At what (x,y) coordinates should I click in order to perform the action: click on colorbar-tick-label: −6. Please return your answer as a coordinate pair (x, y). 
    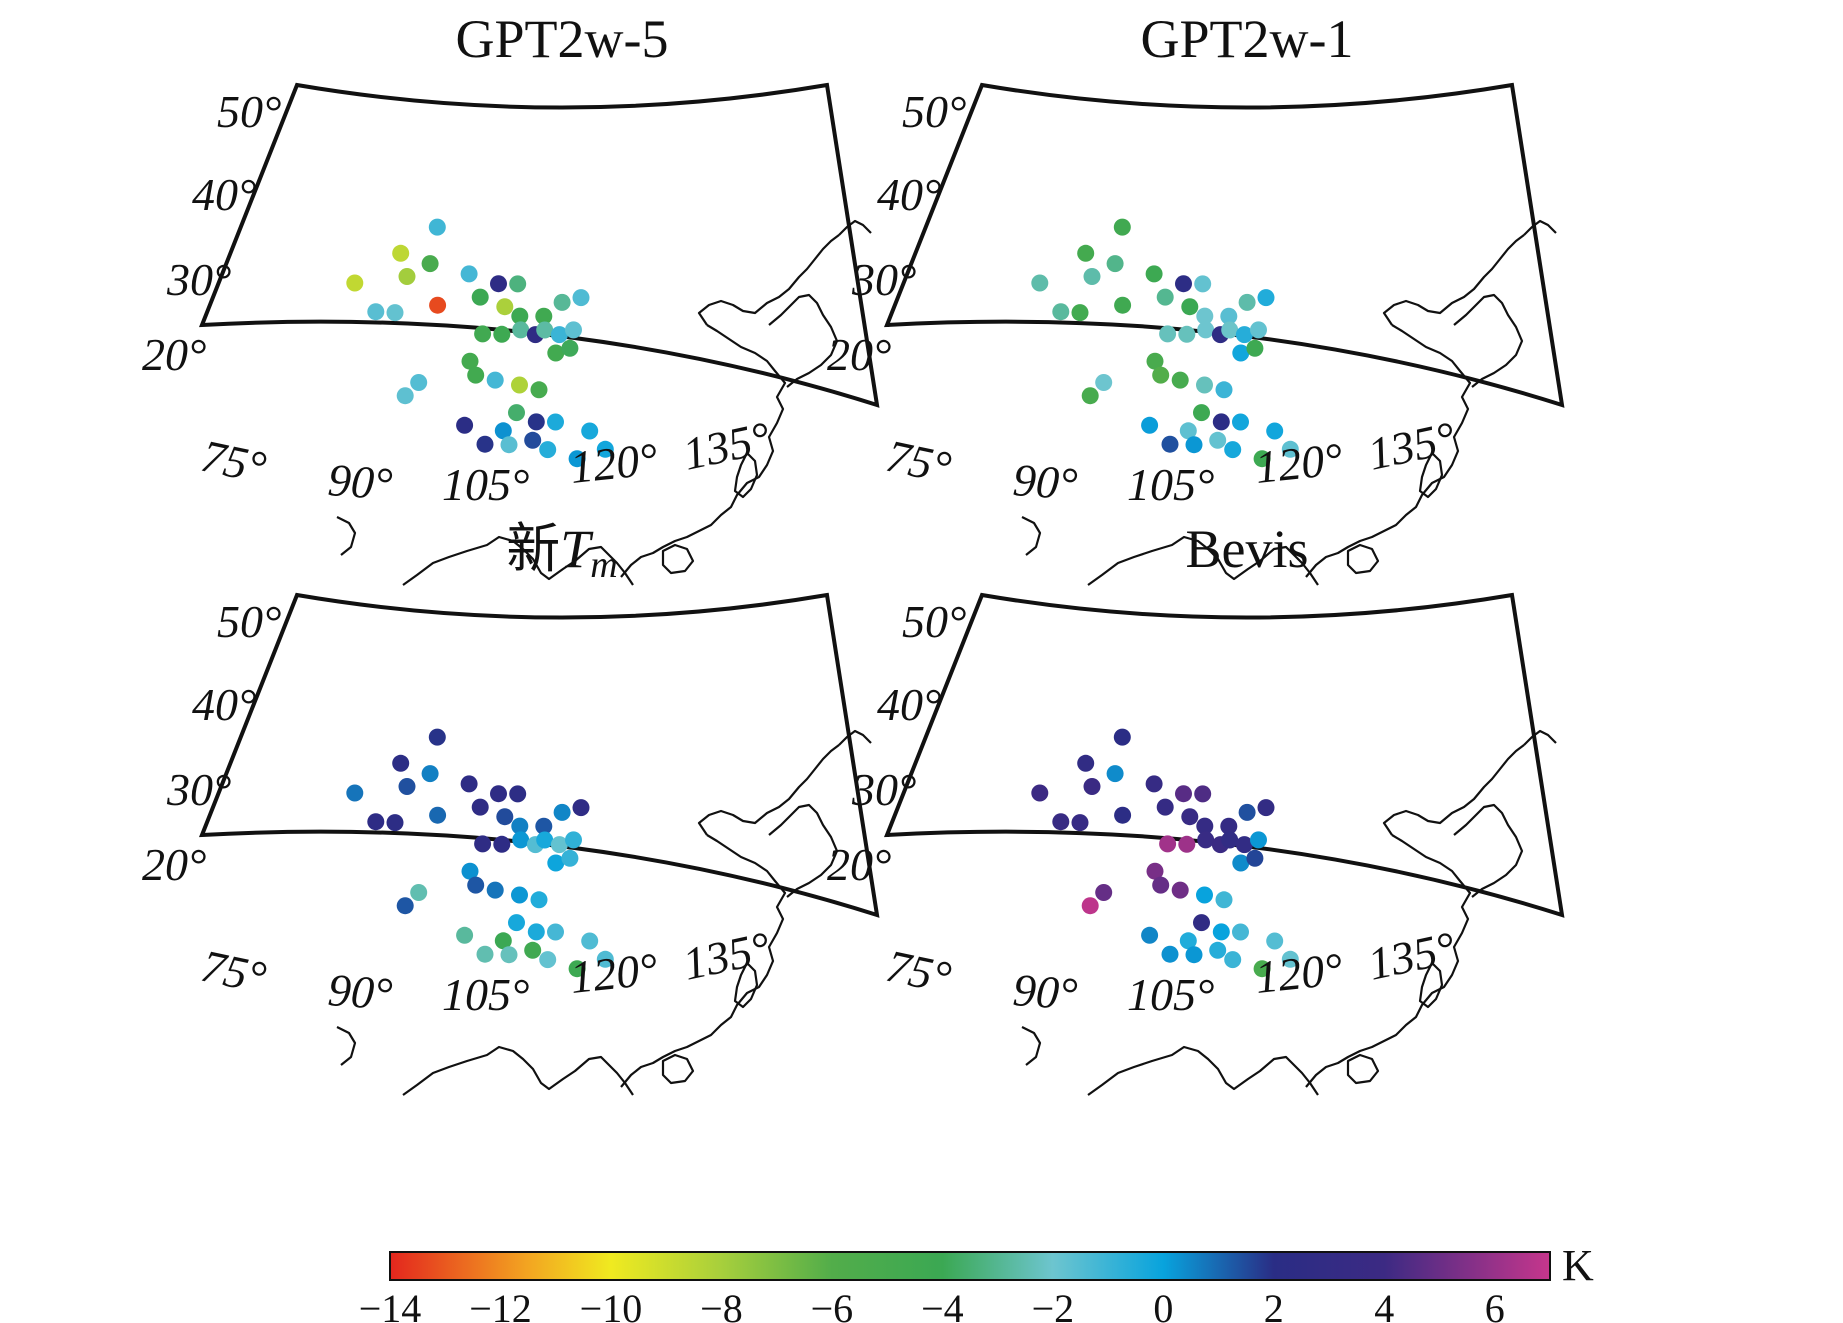
    Looking at the image, I should click on (832, 1304).